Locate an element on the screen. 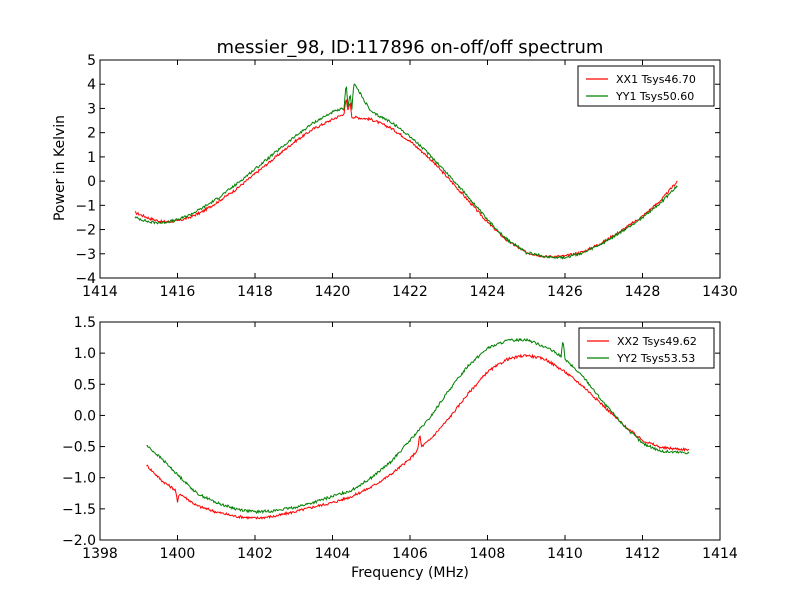  y-tick-label: 1 is located at coordinates (91, 158).